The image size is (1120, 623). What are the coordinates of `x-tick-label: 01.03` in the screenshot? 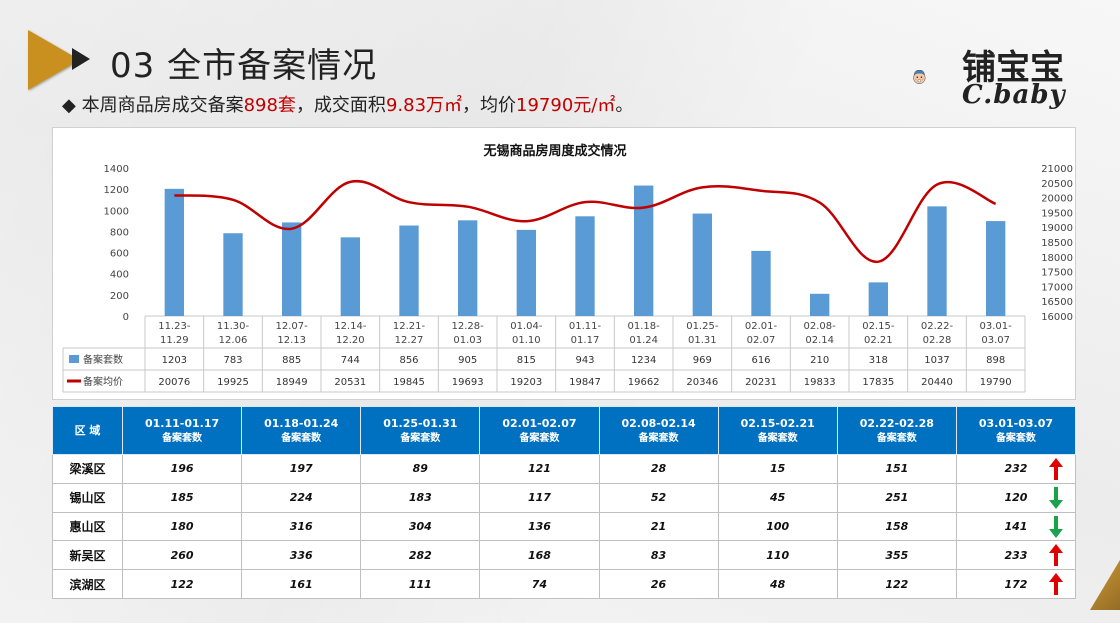 It's located at (467, 340).